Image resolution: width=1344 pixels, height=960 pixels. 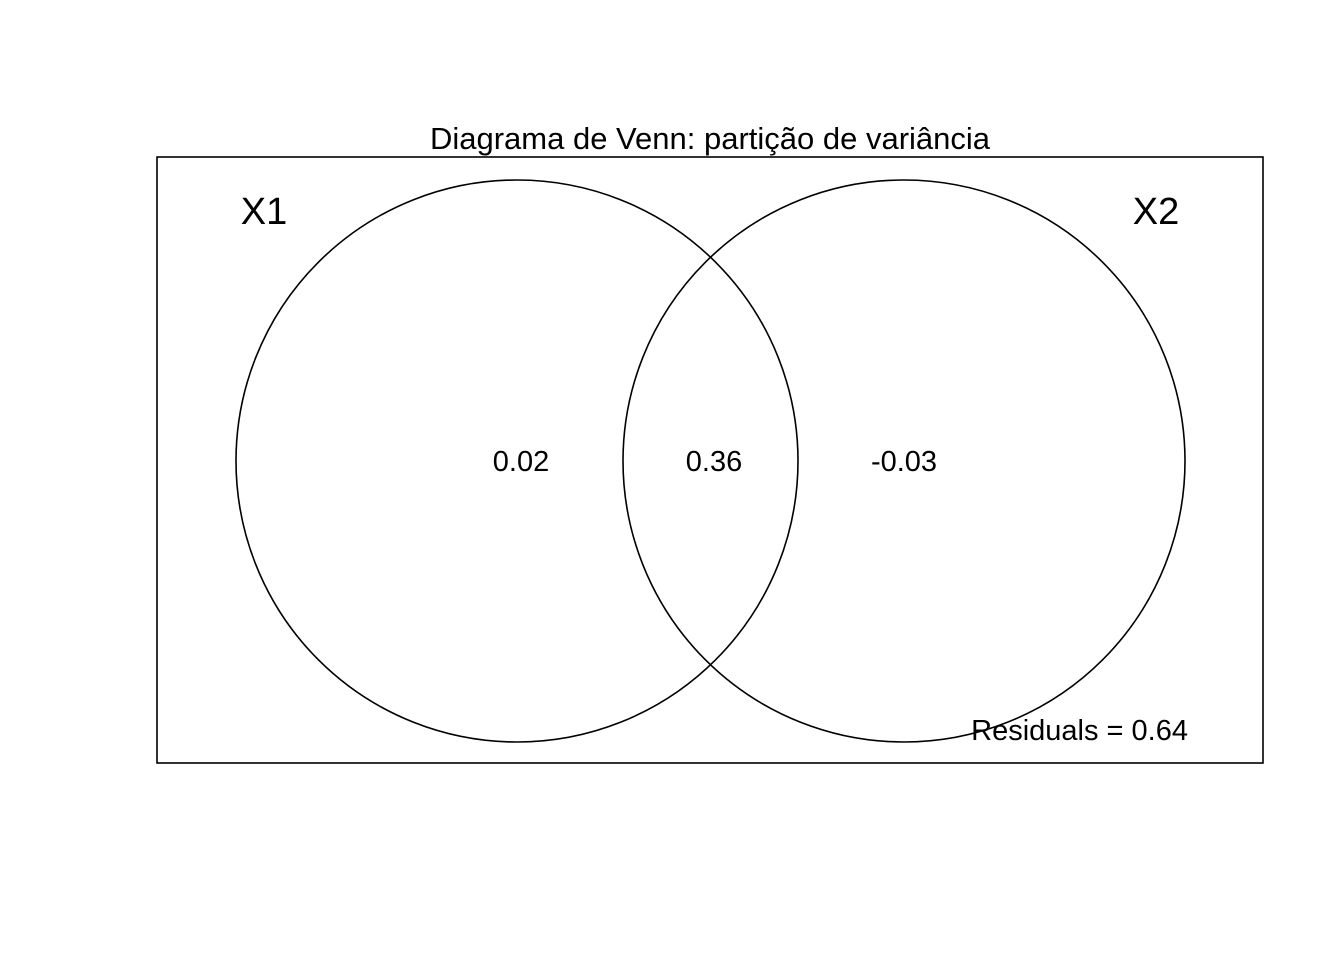 I want to click on diagram-title: Diagrama de Venn: partição de variância, so click(x=710, y=138).